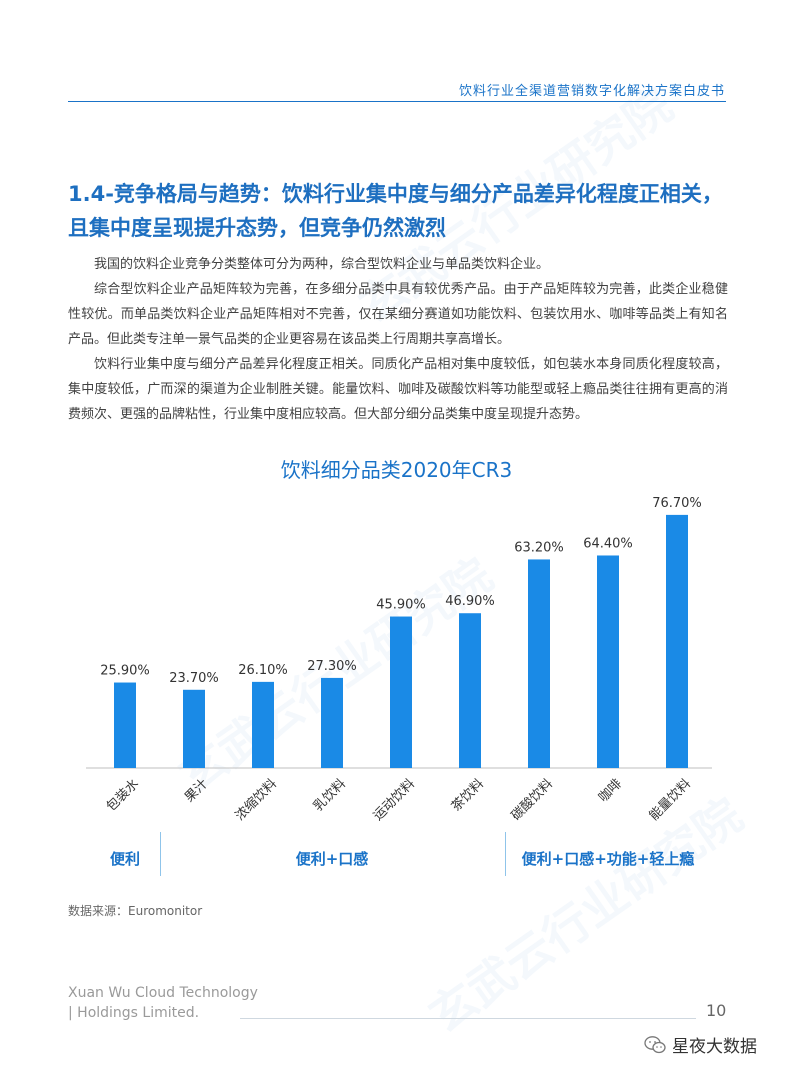  What do you see at coordinates (163, 993) in the screenshot?
I see `company-name-line: Xuan Wu Cloud Technology` at bounding box center [163, 993].